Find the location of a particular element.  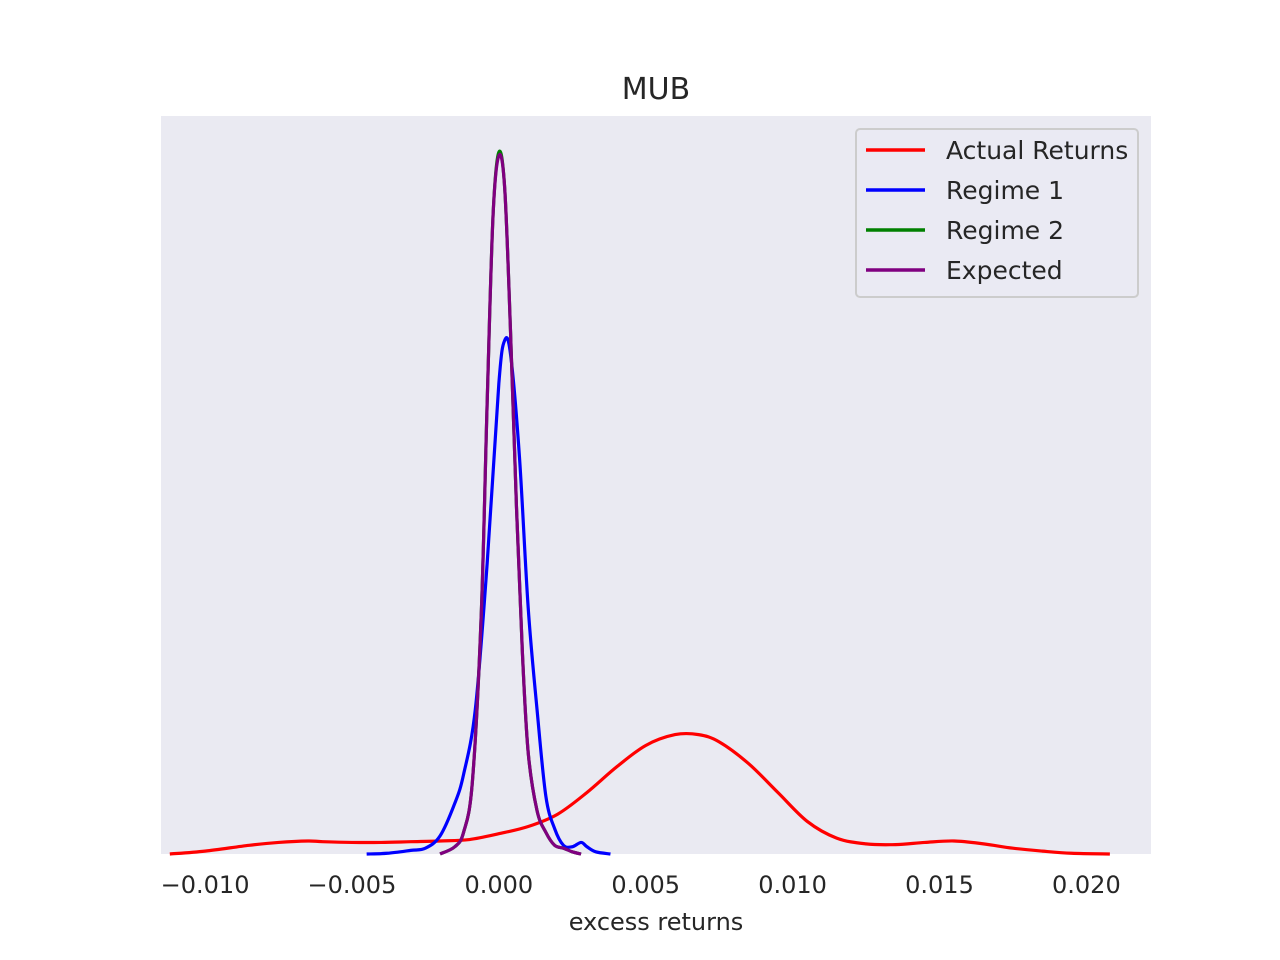

x-tick-label: −0.010 is located at coordinates (205, 885).